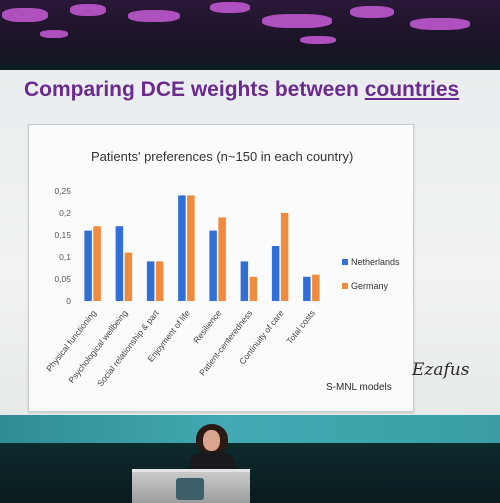 The width and height of the screenshot is (500, 503). Describe the element at coordinates (345, 262) in the screenshot. I see `legend-swatch-netherlands` at that location.